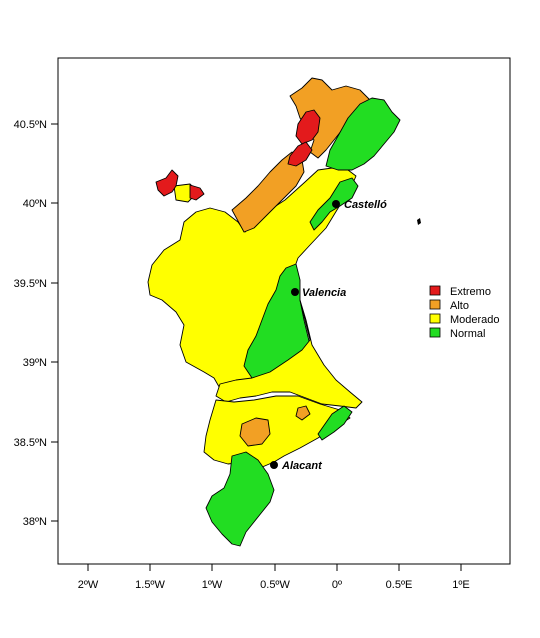  I want to click on region-extremo-north-b, so click(300, 154).